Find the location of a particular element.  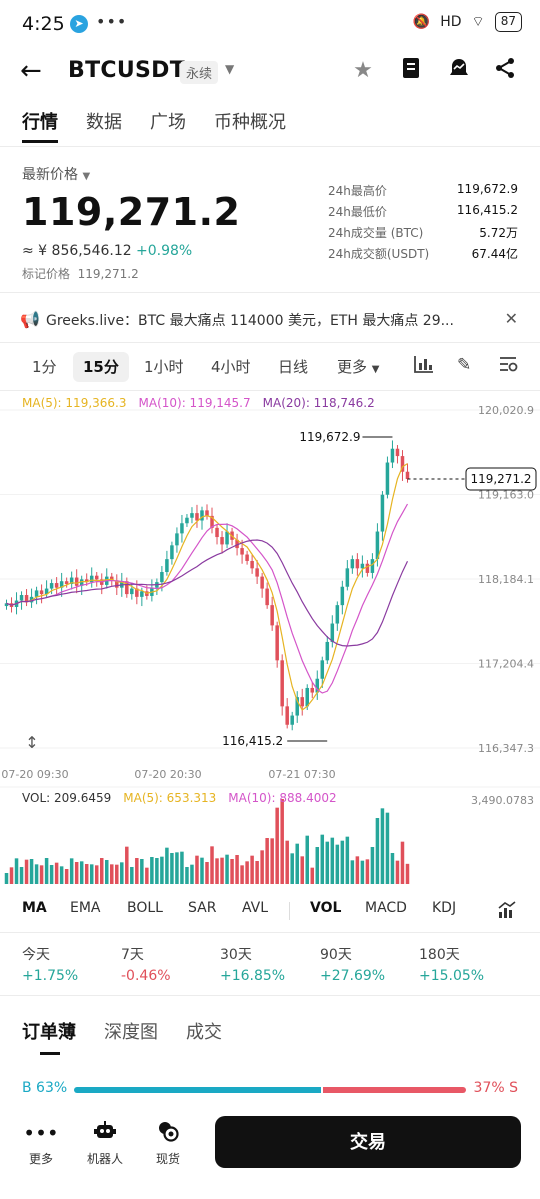

trade-button: 交易 is located at coordinates (368, 1142).